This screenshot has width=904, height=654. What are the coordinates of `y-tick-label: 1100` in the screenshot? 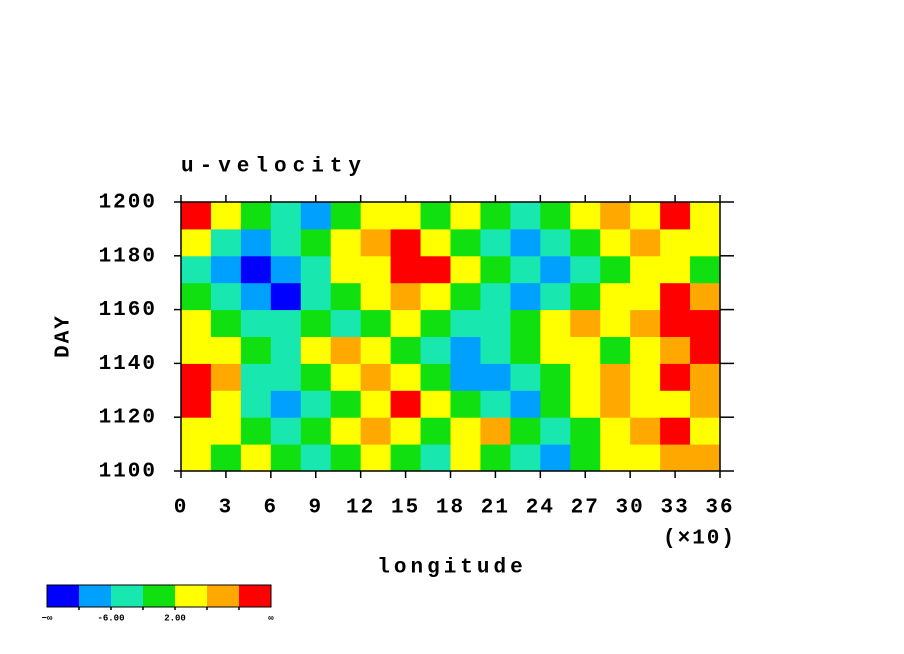 It's located at (128, 472).